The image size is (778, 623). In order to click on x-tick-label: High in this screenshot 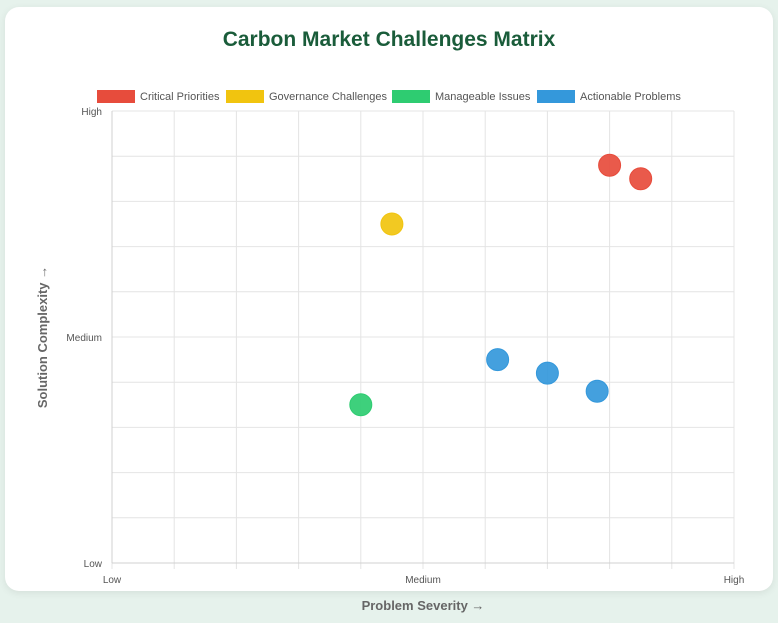, I will do `click(734, 580)`.